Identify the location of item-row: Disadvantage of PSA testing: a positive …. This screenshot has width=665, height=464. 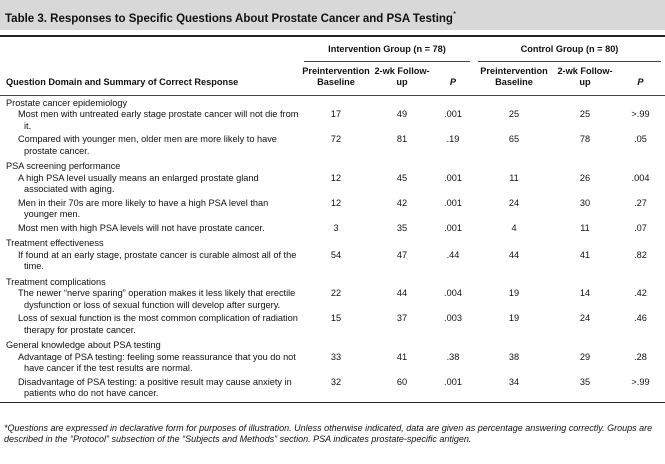
(332, 390).